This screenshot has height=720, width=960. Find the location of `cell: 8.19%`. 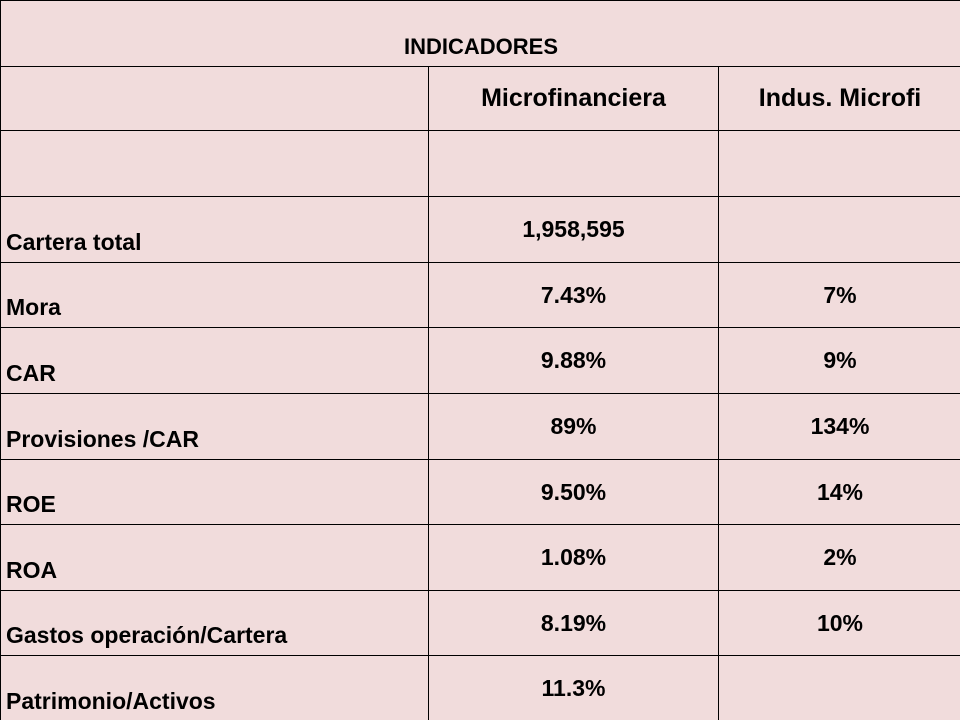

cell: 8.19% is located at coordinates (573, 623).